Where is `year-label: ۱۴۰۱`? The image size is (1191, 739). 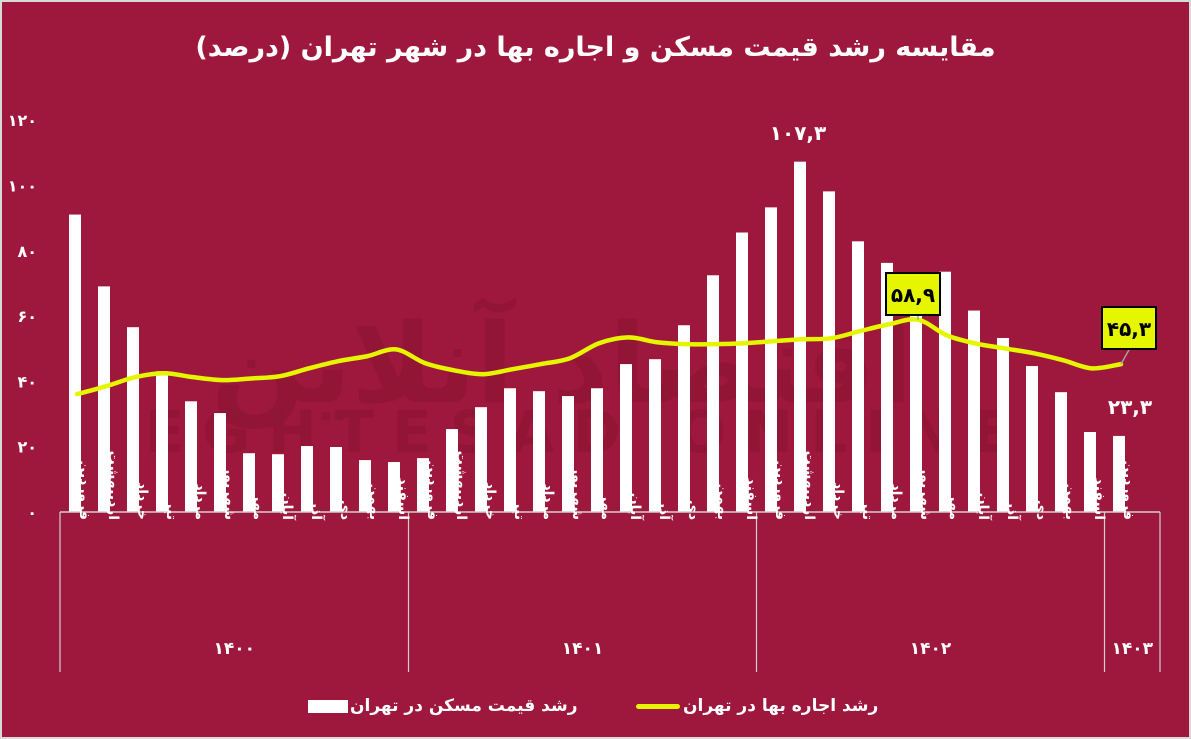
year-label: ۱۴۰۱ is located at coordinates (583, 649).